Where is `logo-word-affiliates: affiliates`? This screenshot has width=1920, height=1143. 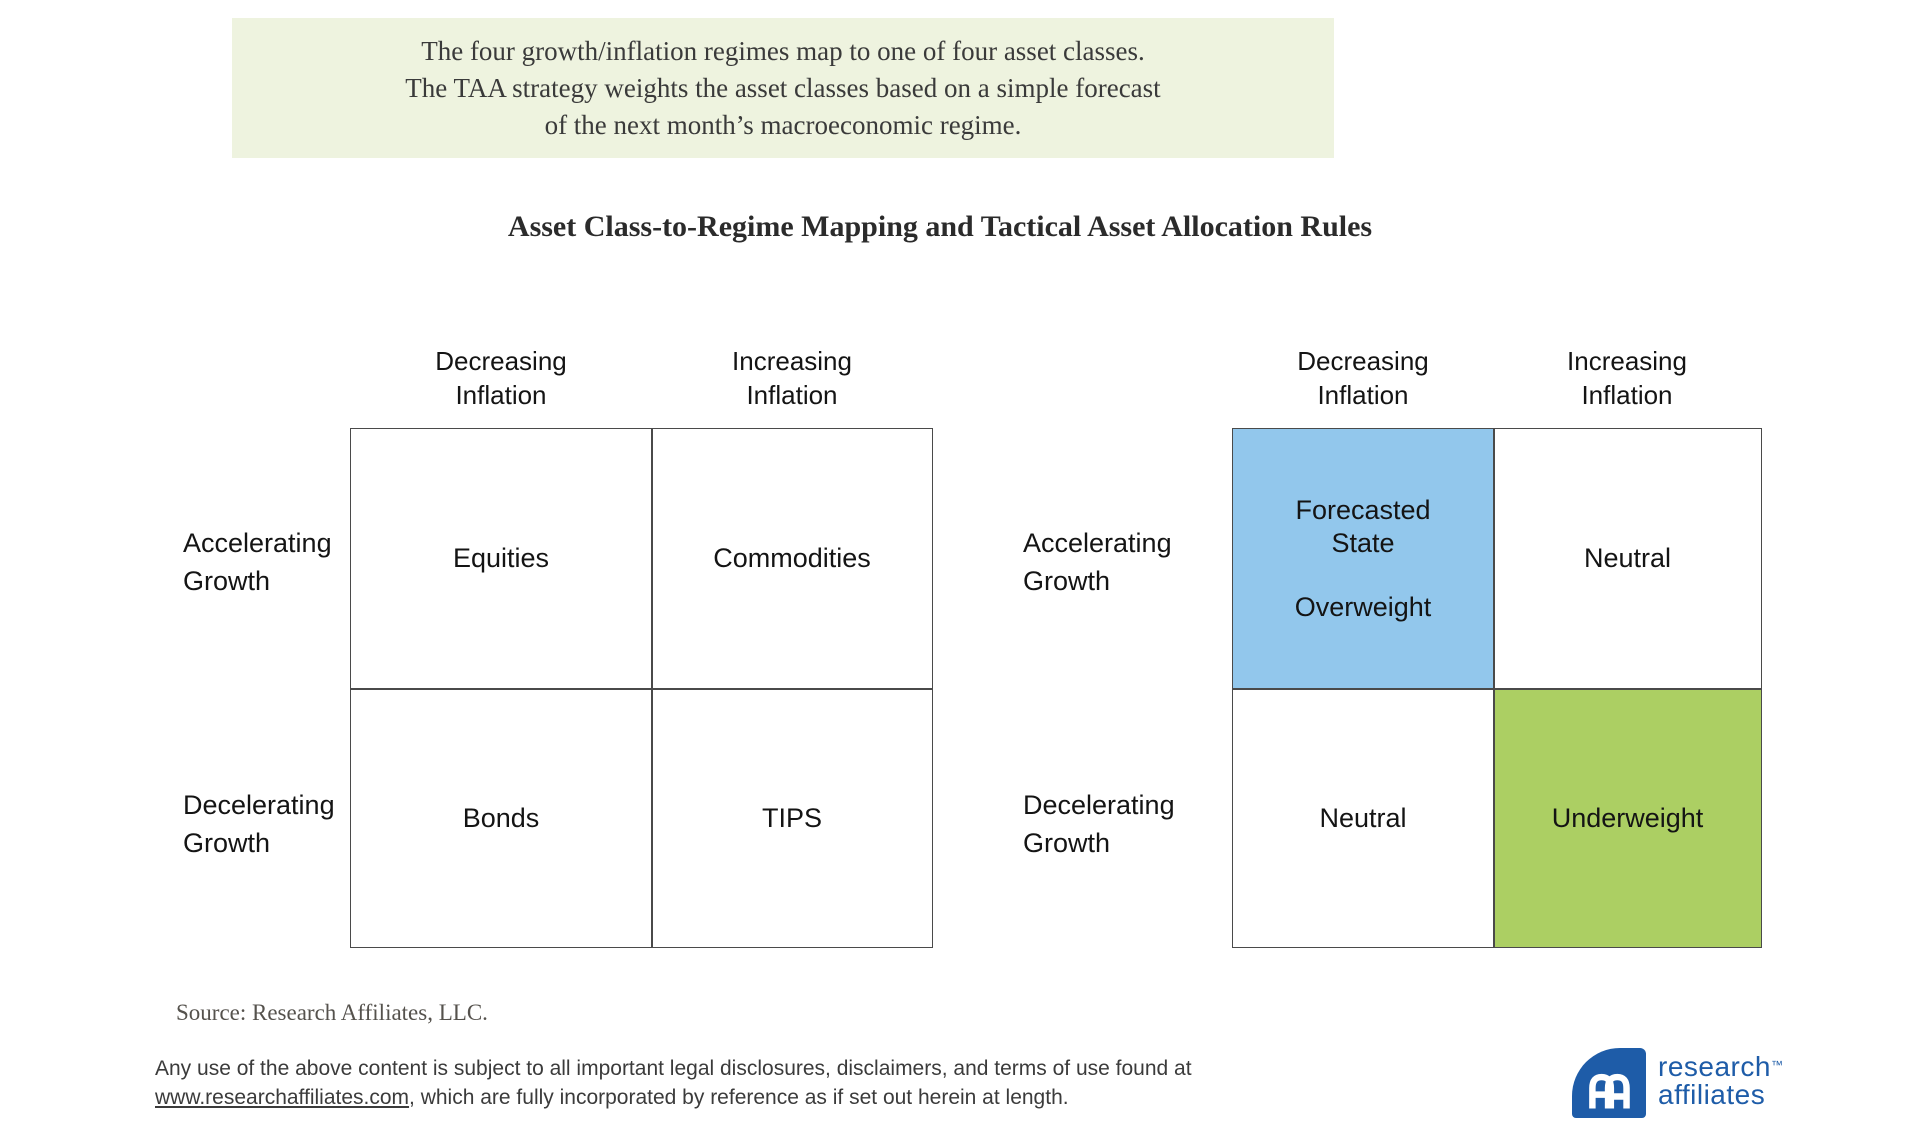
logo-word-affiliates: affiliates is located at coordinates (1712, 1094).